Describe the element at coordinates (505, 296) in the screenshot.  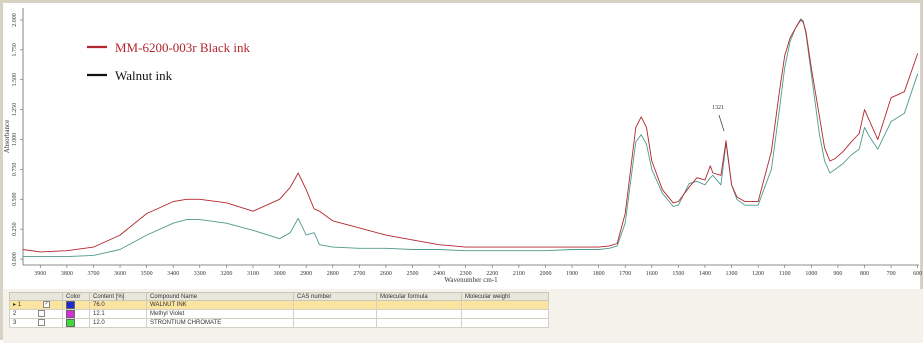
I see `column-header-molecular-weight: Molecular weight` at that location.